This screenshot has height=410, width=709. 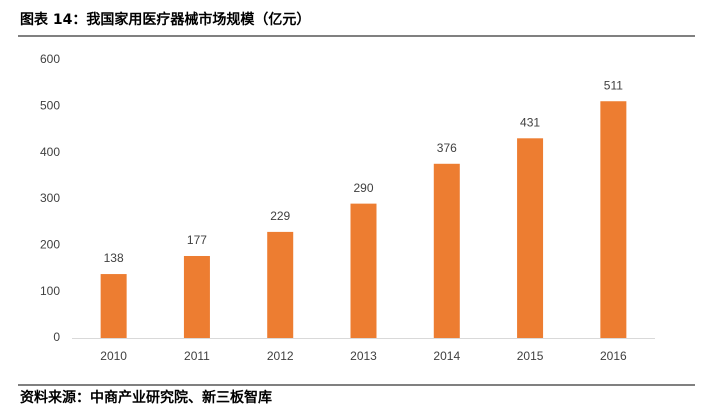 I want to click on y-tick-label: 400, so click(x=50, y=152).